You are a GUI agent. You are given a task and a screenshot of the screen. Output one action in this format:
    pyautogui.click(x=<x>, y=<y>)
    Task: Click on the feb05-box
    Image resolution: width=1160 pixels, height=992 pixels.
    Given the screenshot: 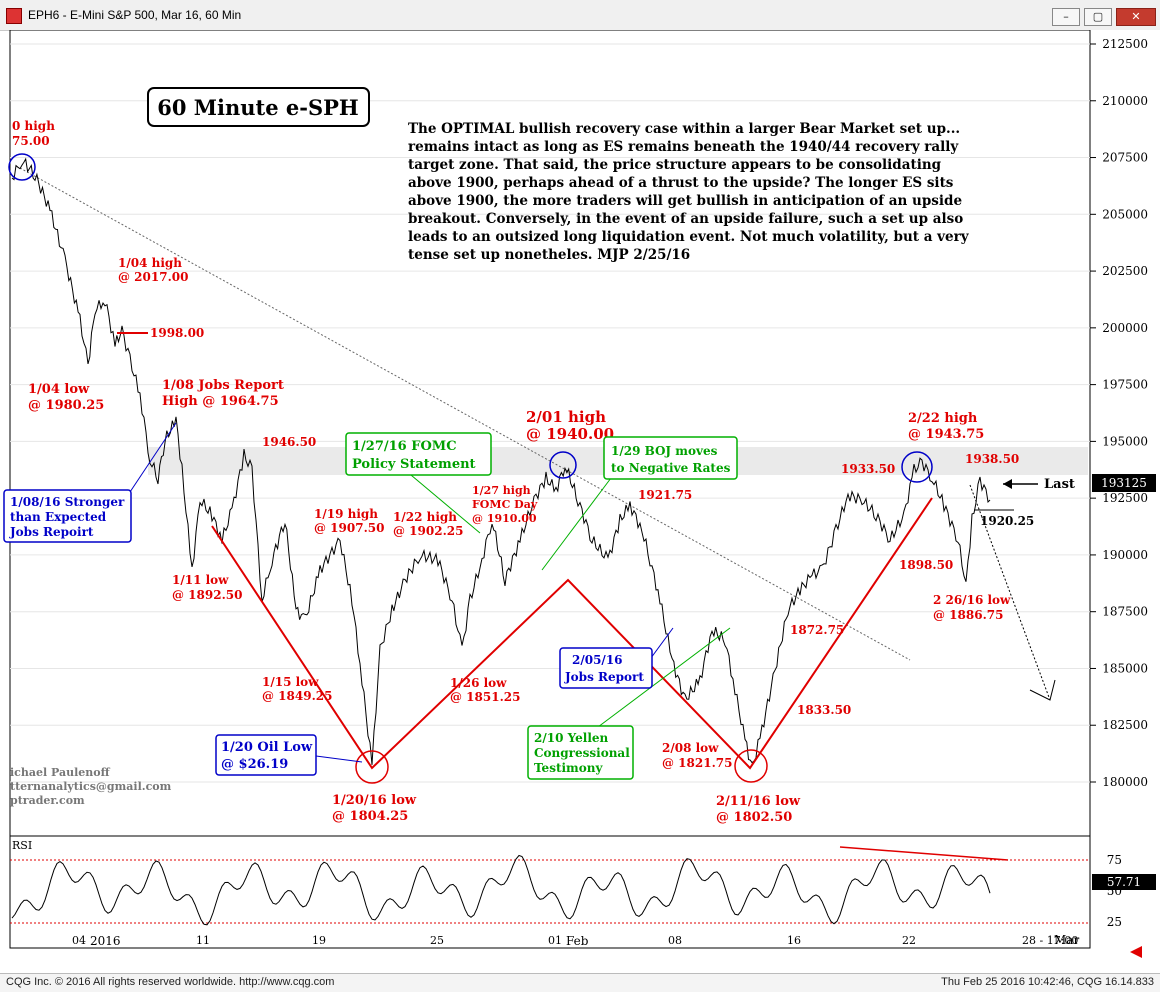 What is the action you would take?
    pyautogui.click(x=606, y=668)
    